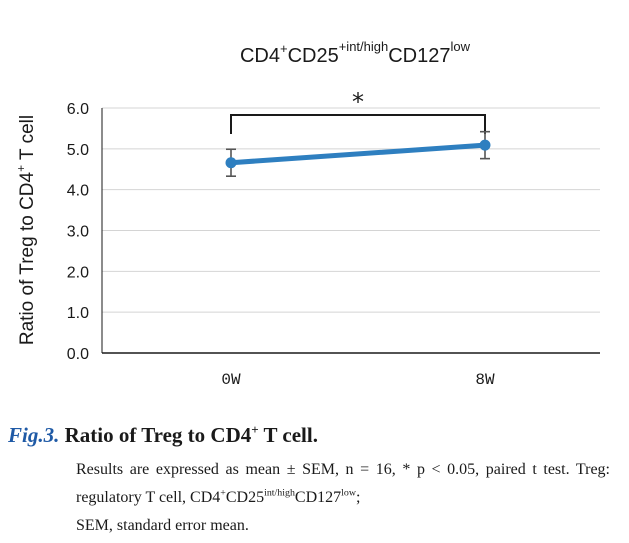 The image size is (629, 543). What do you see at coordinates (485, 380) in the screenshot?
I see `x-tick-label-1: 8W` at bounding box center [485, 380].